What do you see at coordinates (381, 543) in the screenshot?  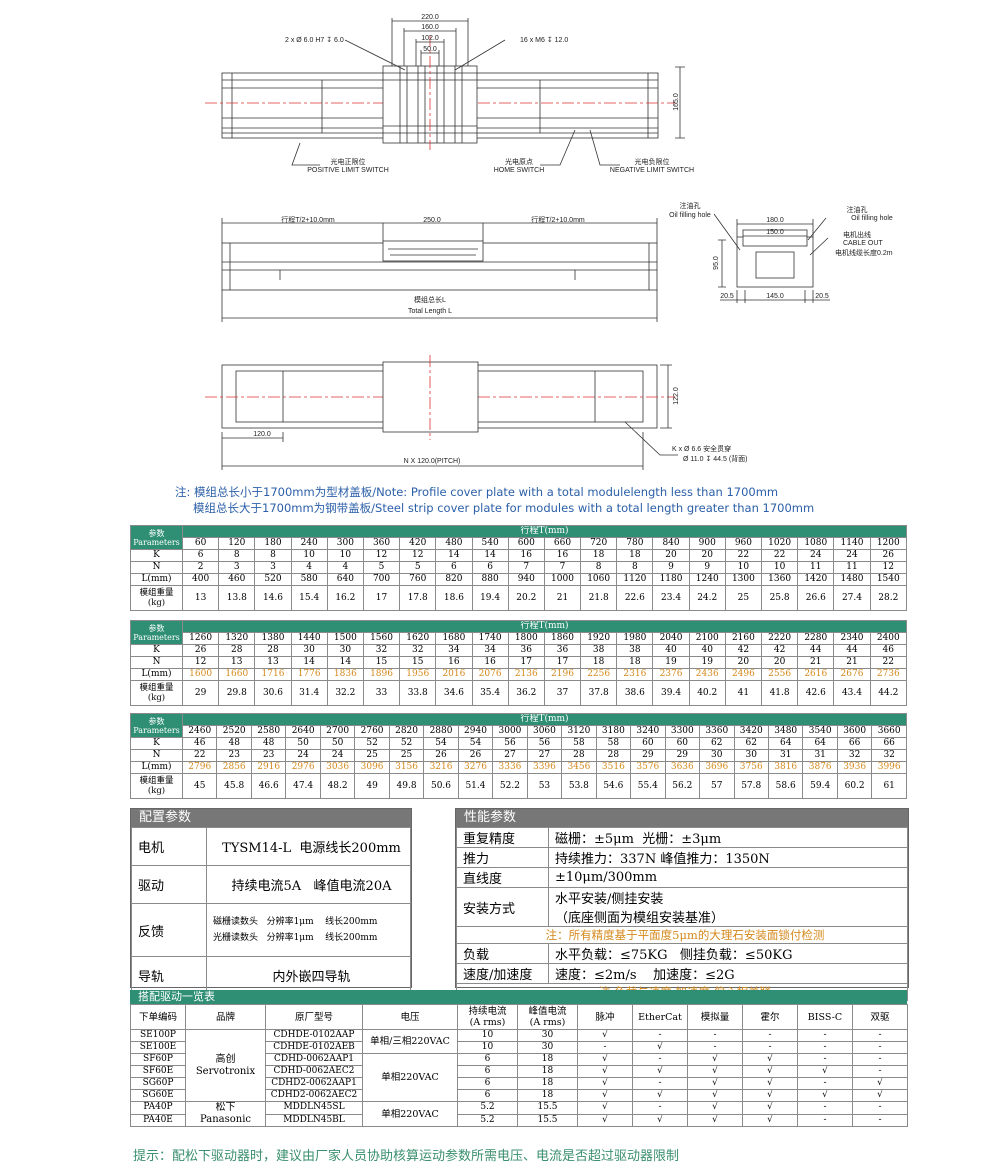 I see `stroke-value: 360` at bounding box center [381, 543].